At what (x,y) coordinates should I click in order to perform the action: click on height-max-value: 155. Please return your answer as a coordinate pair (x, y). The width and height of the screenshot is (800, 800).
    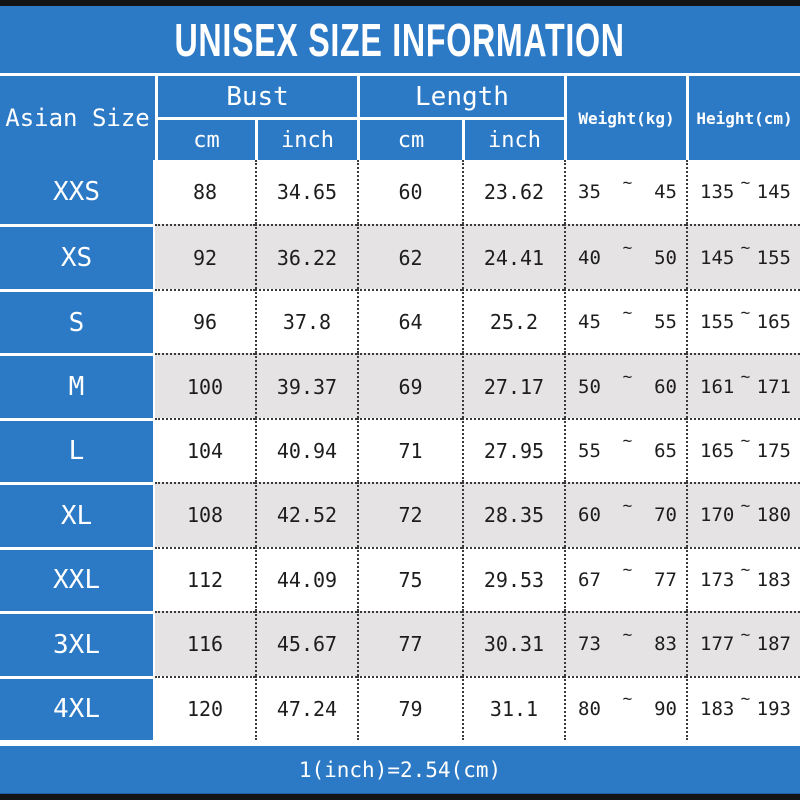
    Looking at the image, I should click on (773, 257).